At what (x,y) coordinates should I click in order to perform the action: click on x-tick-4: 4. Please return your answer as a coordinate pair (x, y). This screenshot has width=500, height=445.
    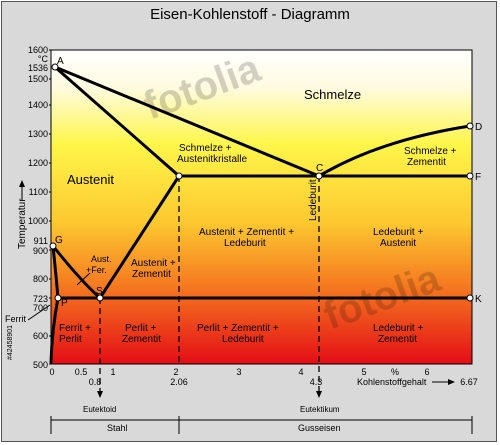
    Looking at the image, I should click on (300, 372).